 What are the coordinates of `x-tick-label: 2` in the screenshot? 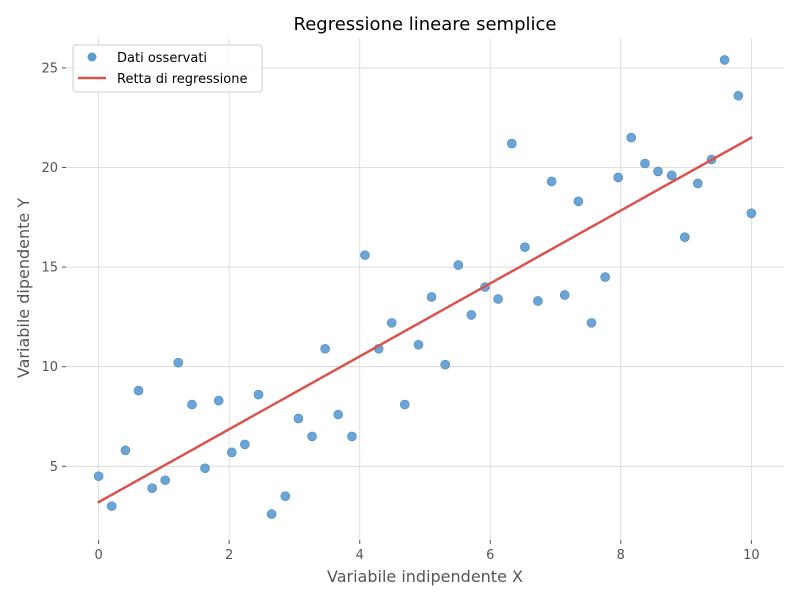 It's located at (229, 555).